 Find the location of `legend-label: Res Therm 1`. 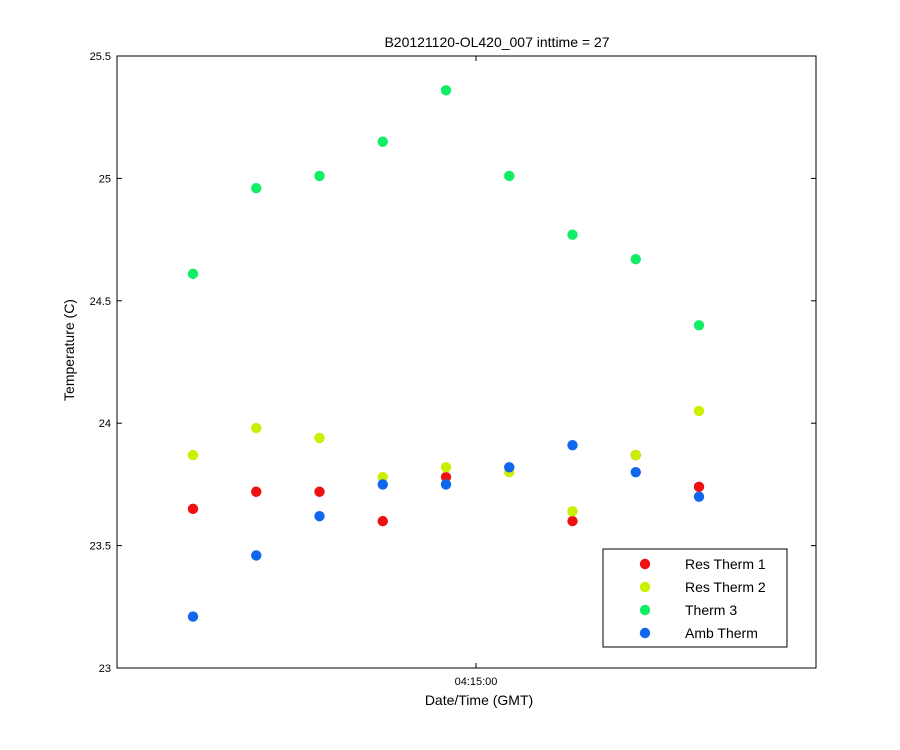

legend-label: Res Therm 1 is located at coordinates (725, 564).